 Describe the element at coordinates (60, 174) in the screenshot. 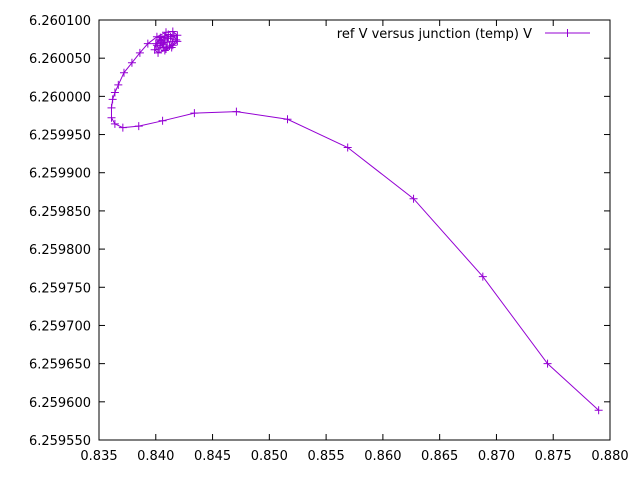

I see `y-tick-label: 6.259900` at that location.